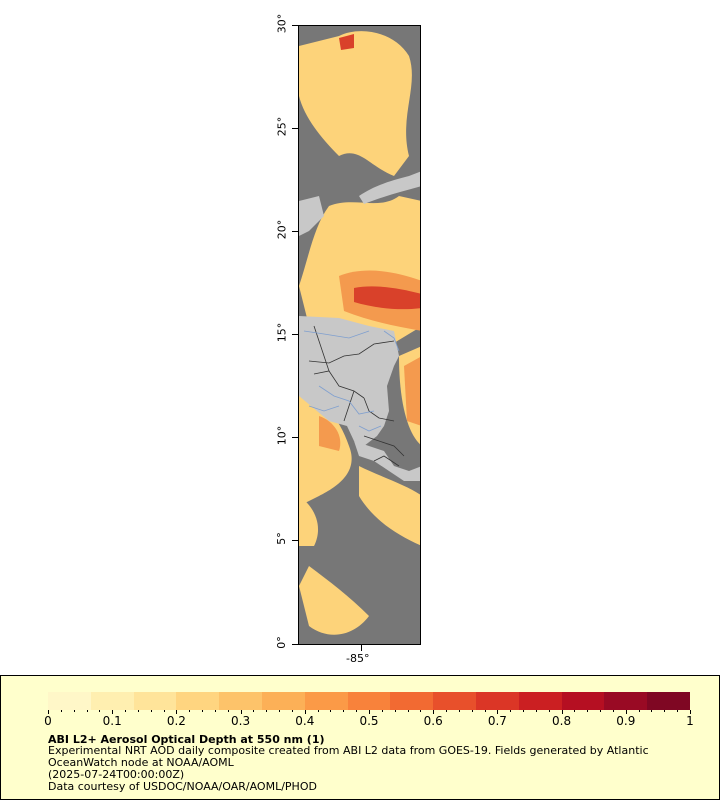 This screenshot has height=800, width=720. I want to click on colorbar-tick-label: 0.8, so click(562, 721).